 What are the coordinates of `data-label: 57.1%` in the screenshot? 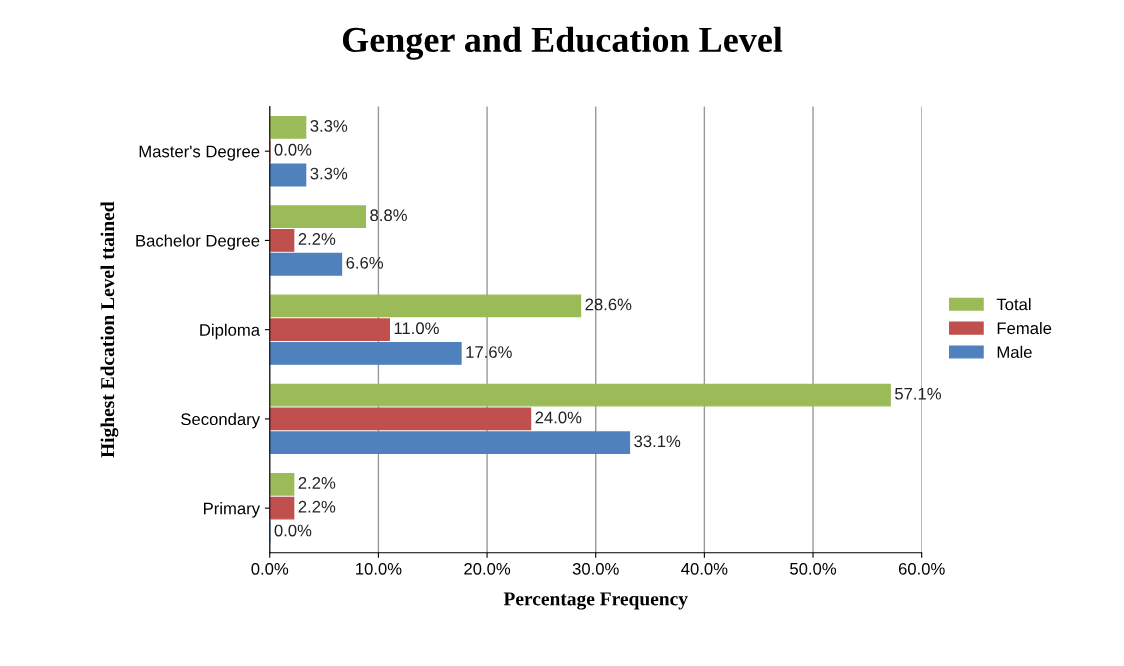 It's located at (918, 393).